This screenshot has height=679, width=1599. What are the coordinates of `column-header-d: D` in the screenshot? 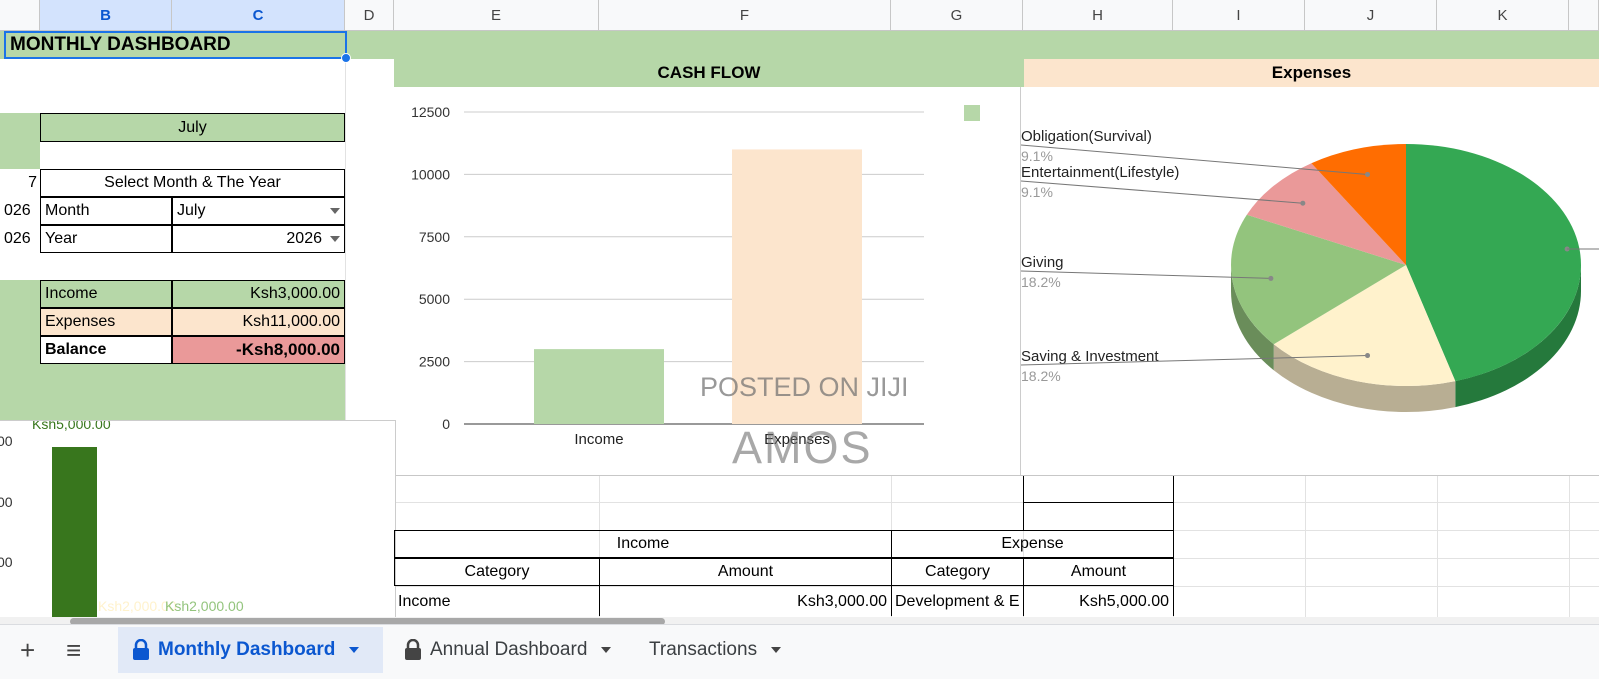 It's located at (369, 15).